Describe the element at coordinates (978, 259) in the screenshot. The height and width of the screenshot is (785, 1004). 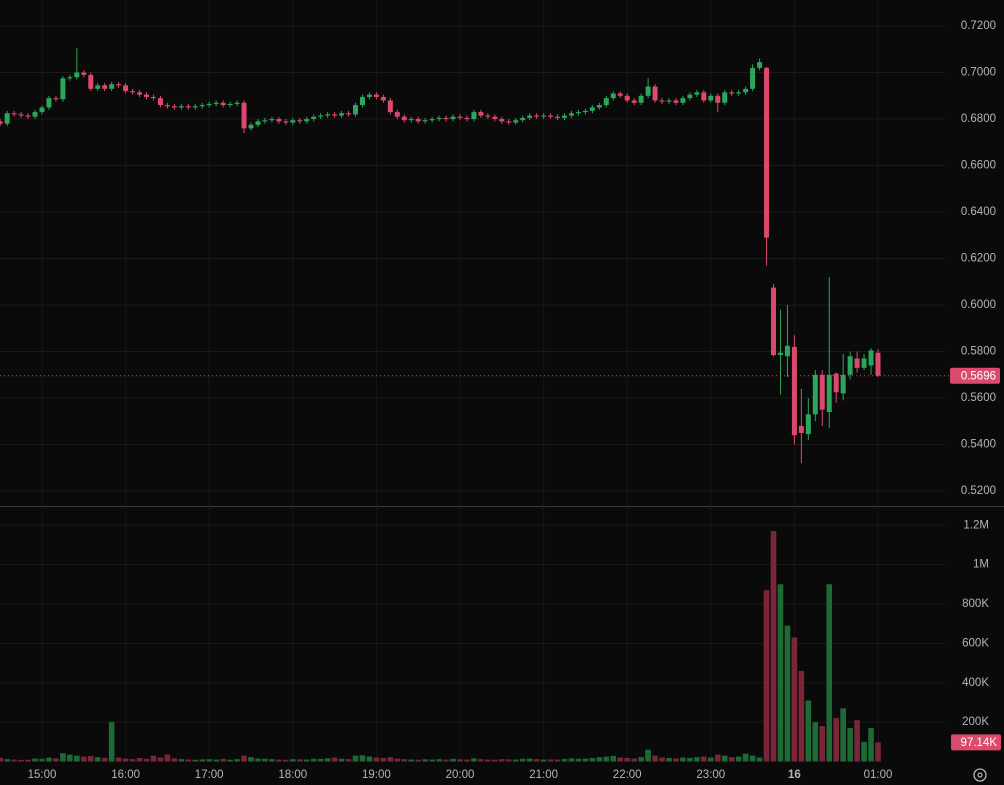
I see `y-tick-label: 0.6200` at that location.